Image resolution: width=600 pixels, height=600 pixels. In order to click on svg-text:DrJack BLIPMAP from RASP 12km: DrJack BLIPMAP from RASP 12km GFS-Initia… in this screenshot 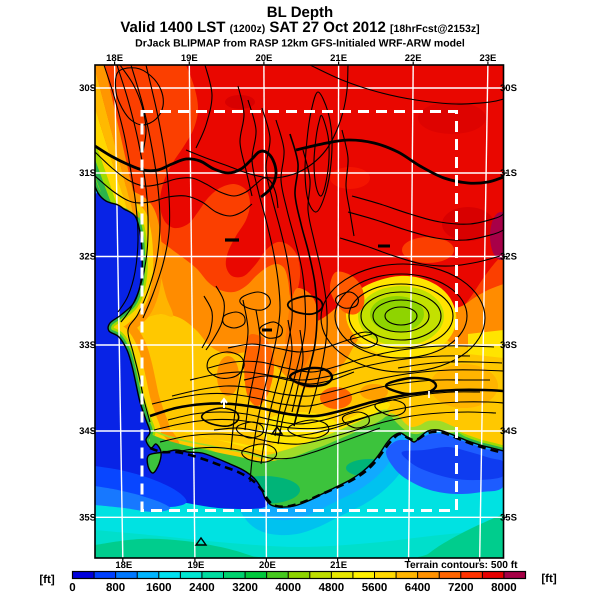, I will do `click(300, 44)`.